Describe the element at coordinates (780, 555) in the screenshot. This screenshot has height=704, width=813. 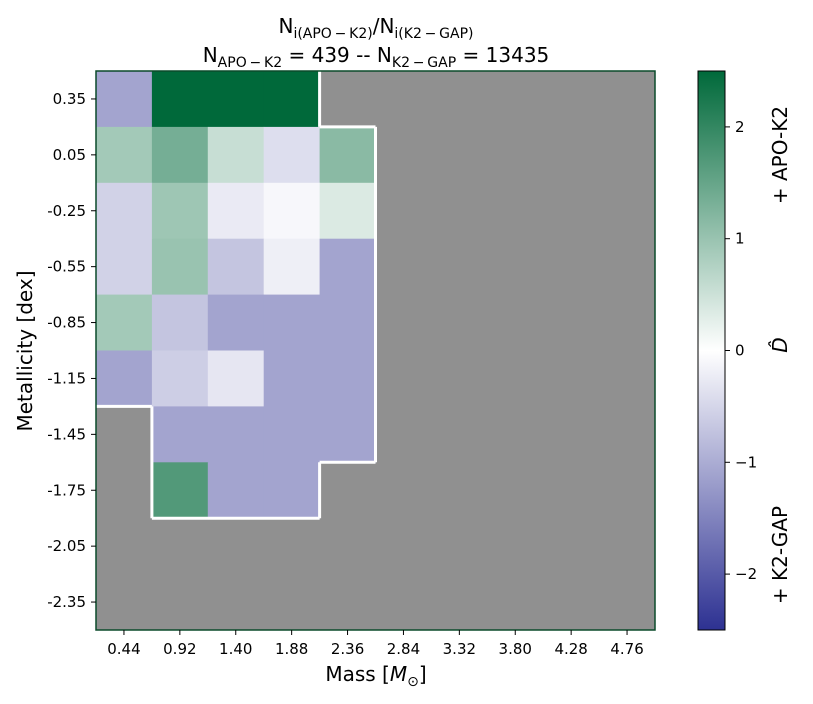
I see `colorbar-label-bottom: + K2-GAP` at that location.